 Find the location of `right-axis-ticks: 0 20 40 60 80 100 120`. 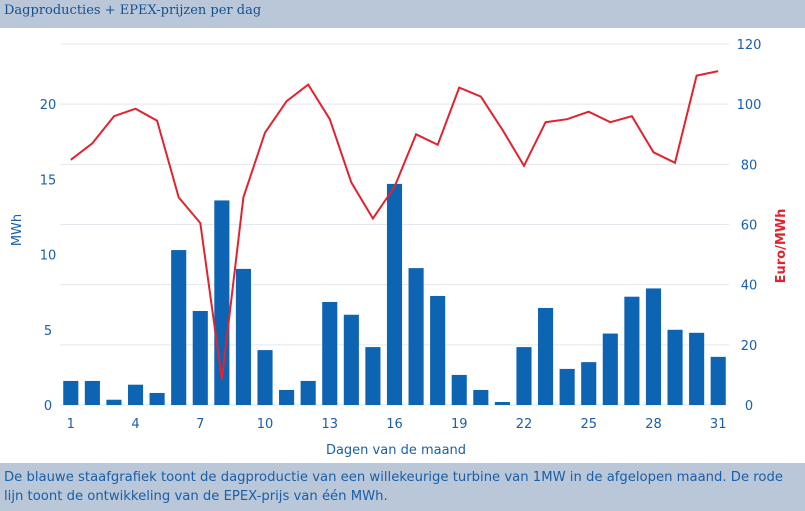

right-axis-ticks: 0 20 40 60 80 100 120 is located at coordinates (749, 226).